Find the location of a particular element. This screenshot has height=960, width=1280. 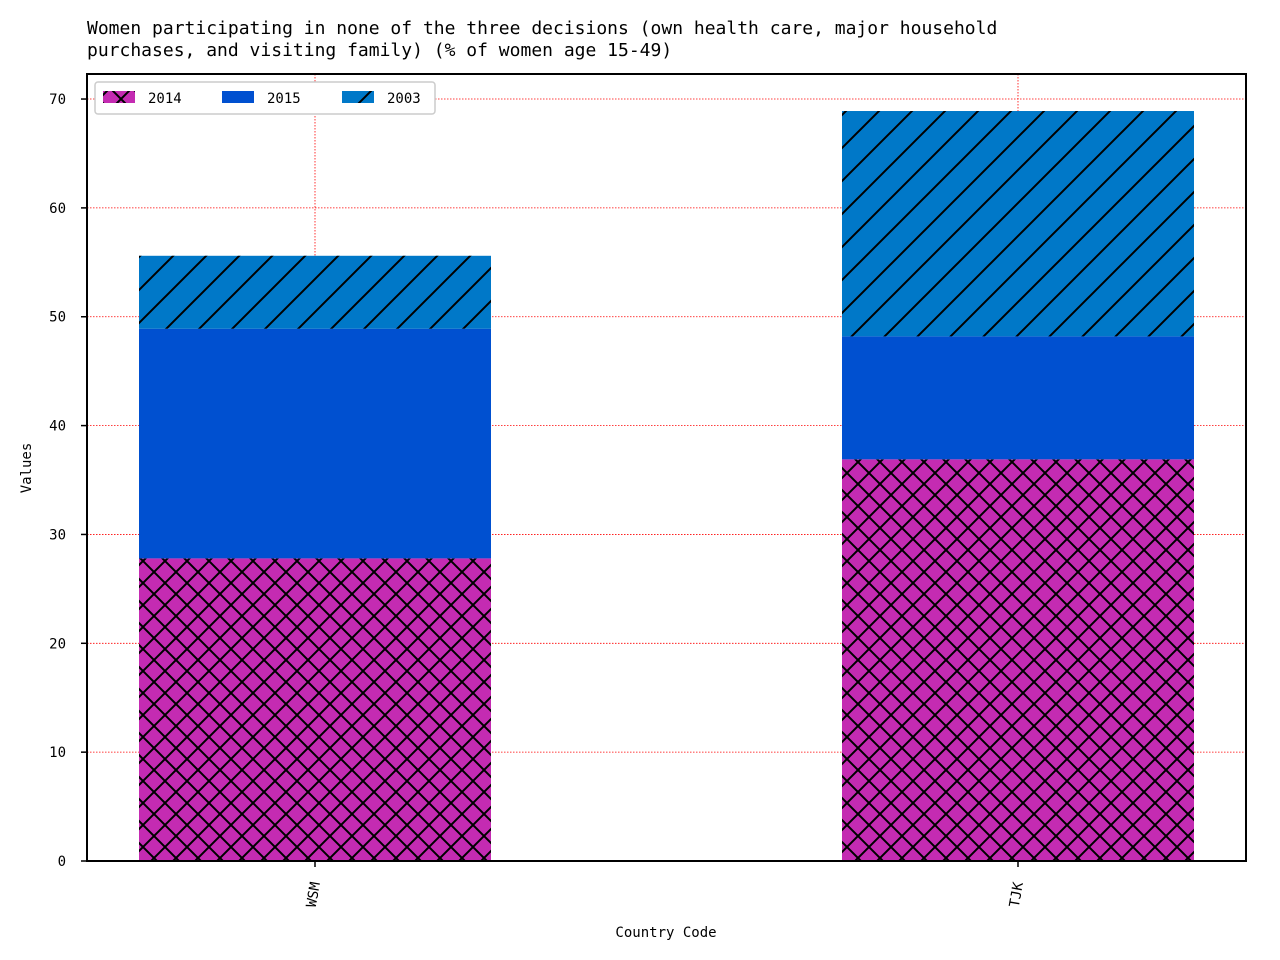

x-axis: WSM TJK is located at coordinates (665, 885).